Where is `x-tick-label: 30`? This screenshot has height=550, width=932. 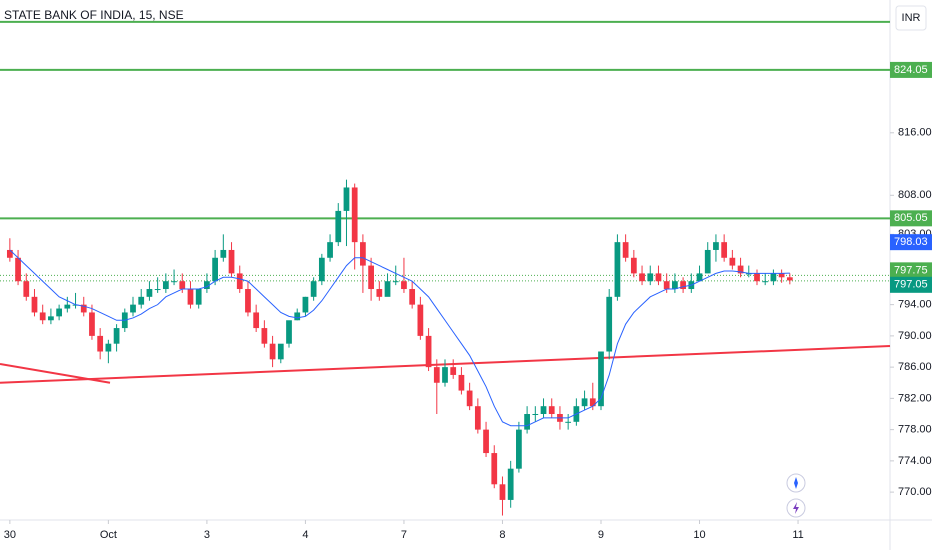
x-tick-label: 30 is located at coordinates (10, 535).